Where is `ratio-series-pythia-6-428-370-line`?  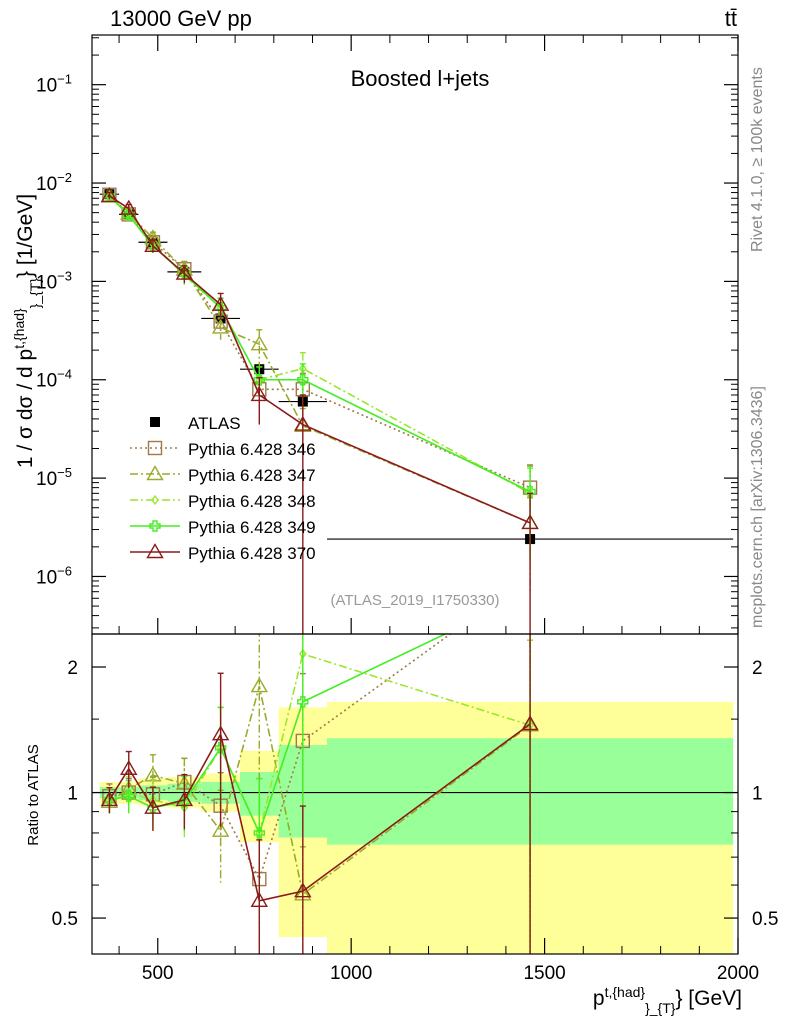
ratio-series-pythia-6-428-370-line is located at coordinates (319, 812).